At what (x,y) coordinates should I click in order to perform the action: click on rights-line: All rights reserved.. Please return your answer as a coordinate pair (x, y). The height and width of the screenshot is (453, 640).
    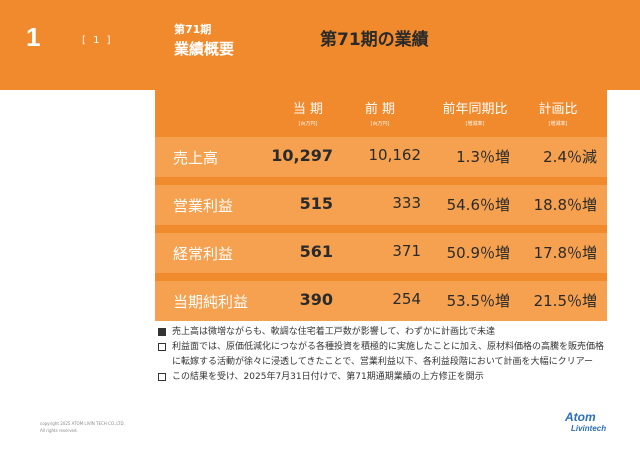
    Looking at the image, I should click on (59, 430).